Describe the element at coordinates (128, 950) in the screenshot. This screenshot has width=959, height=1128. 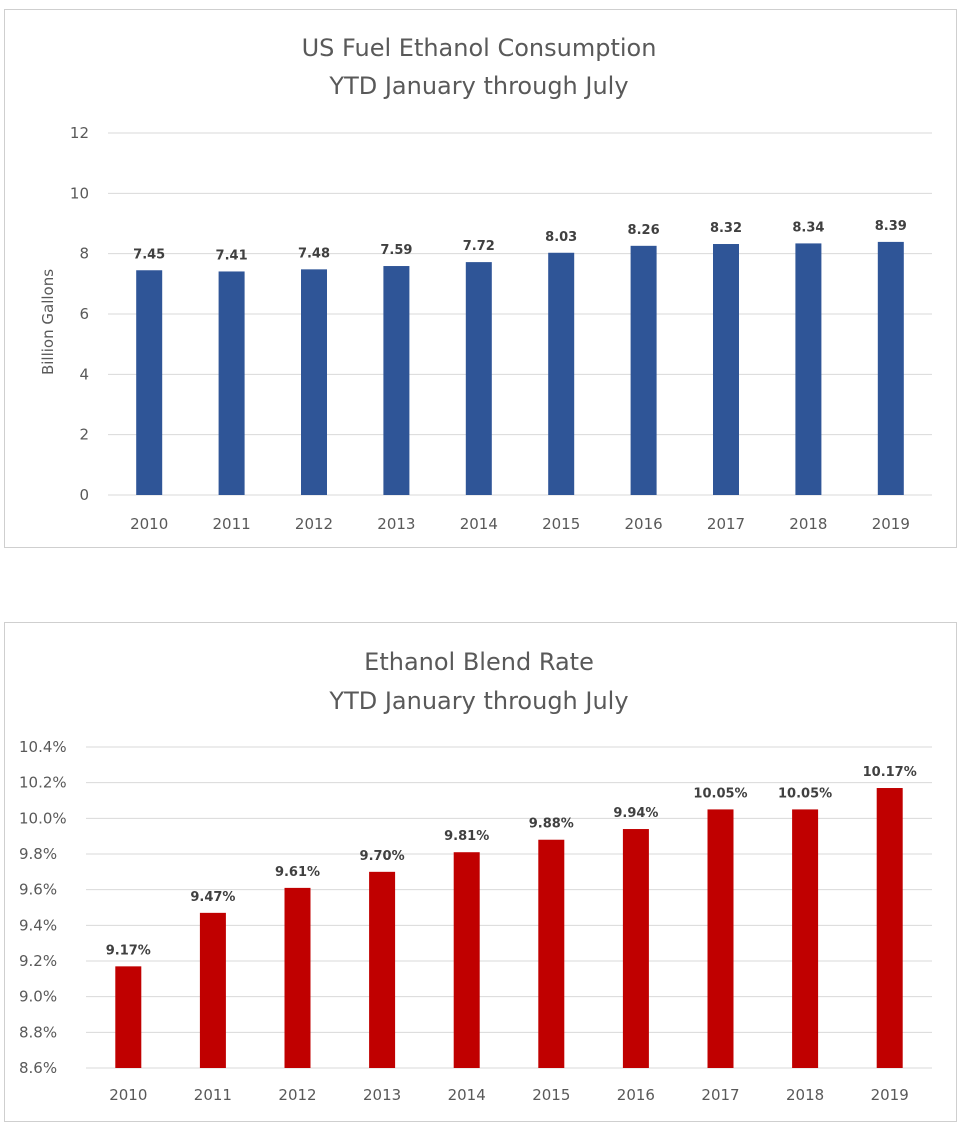
I see `data-label: 9.17%` at that location.